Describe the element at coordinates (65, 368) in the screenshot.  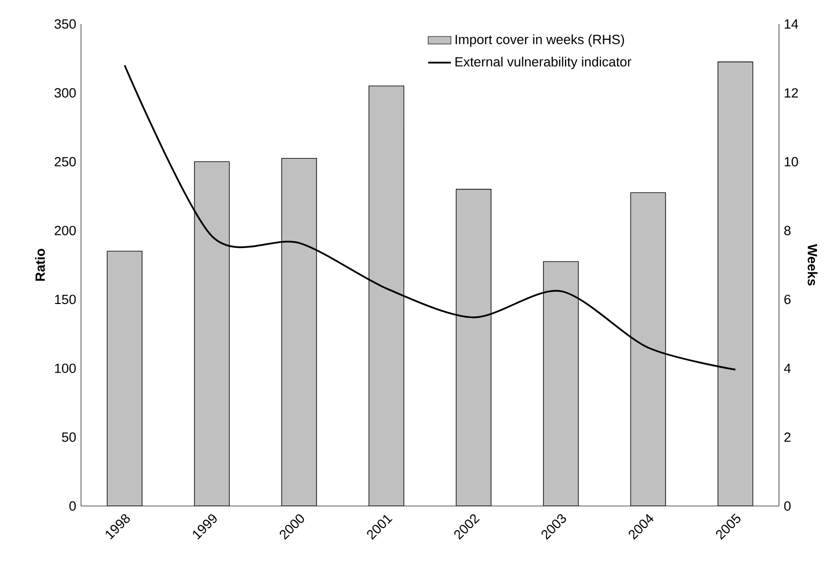
I see `y-tick-label: 100` at that location.